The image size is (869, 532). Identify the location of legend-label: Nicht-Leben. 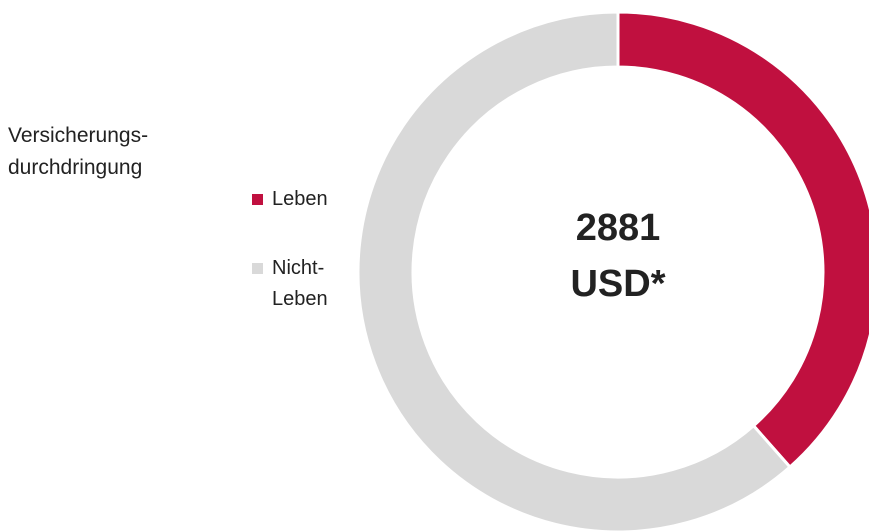
(300, 283).